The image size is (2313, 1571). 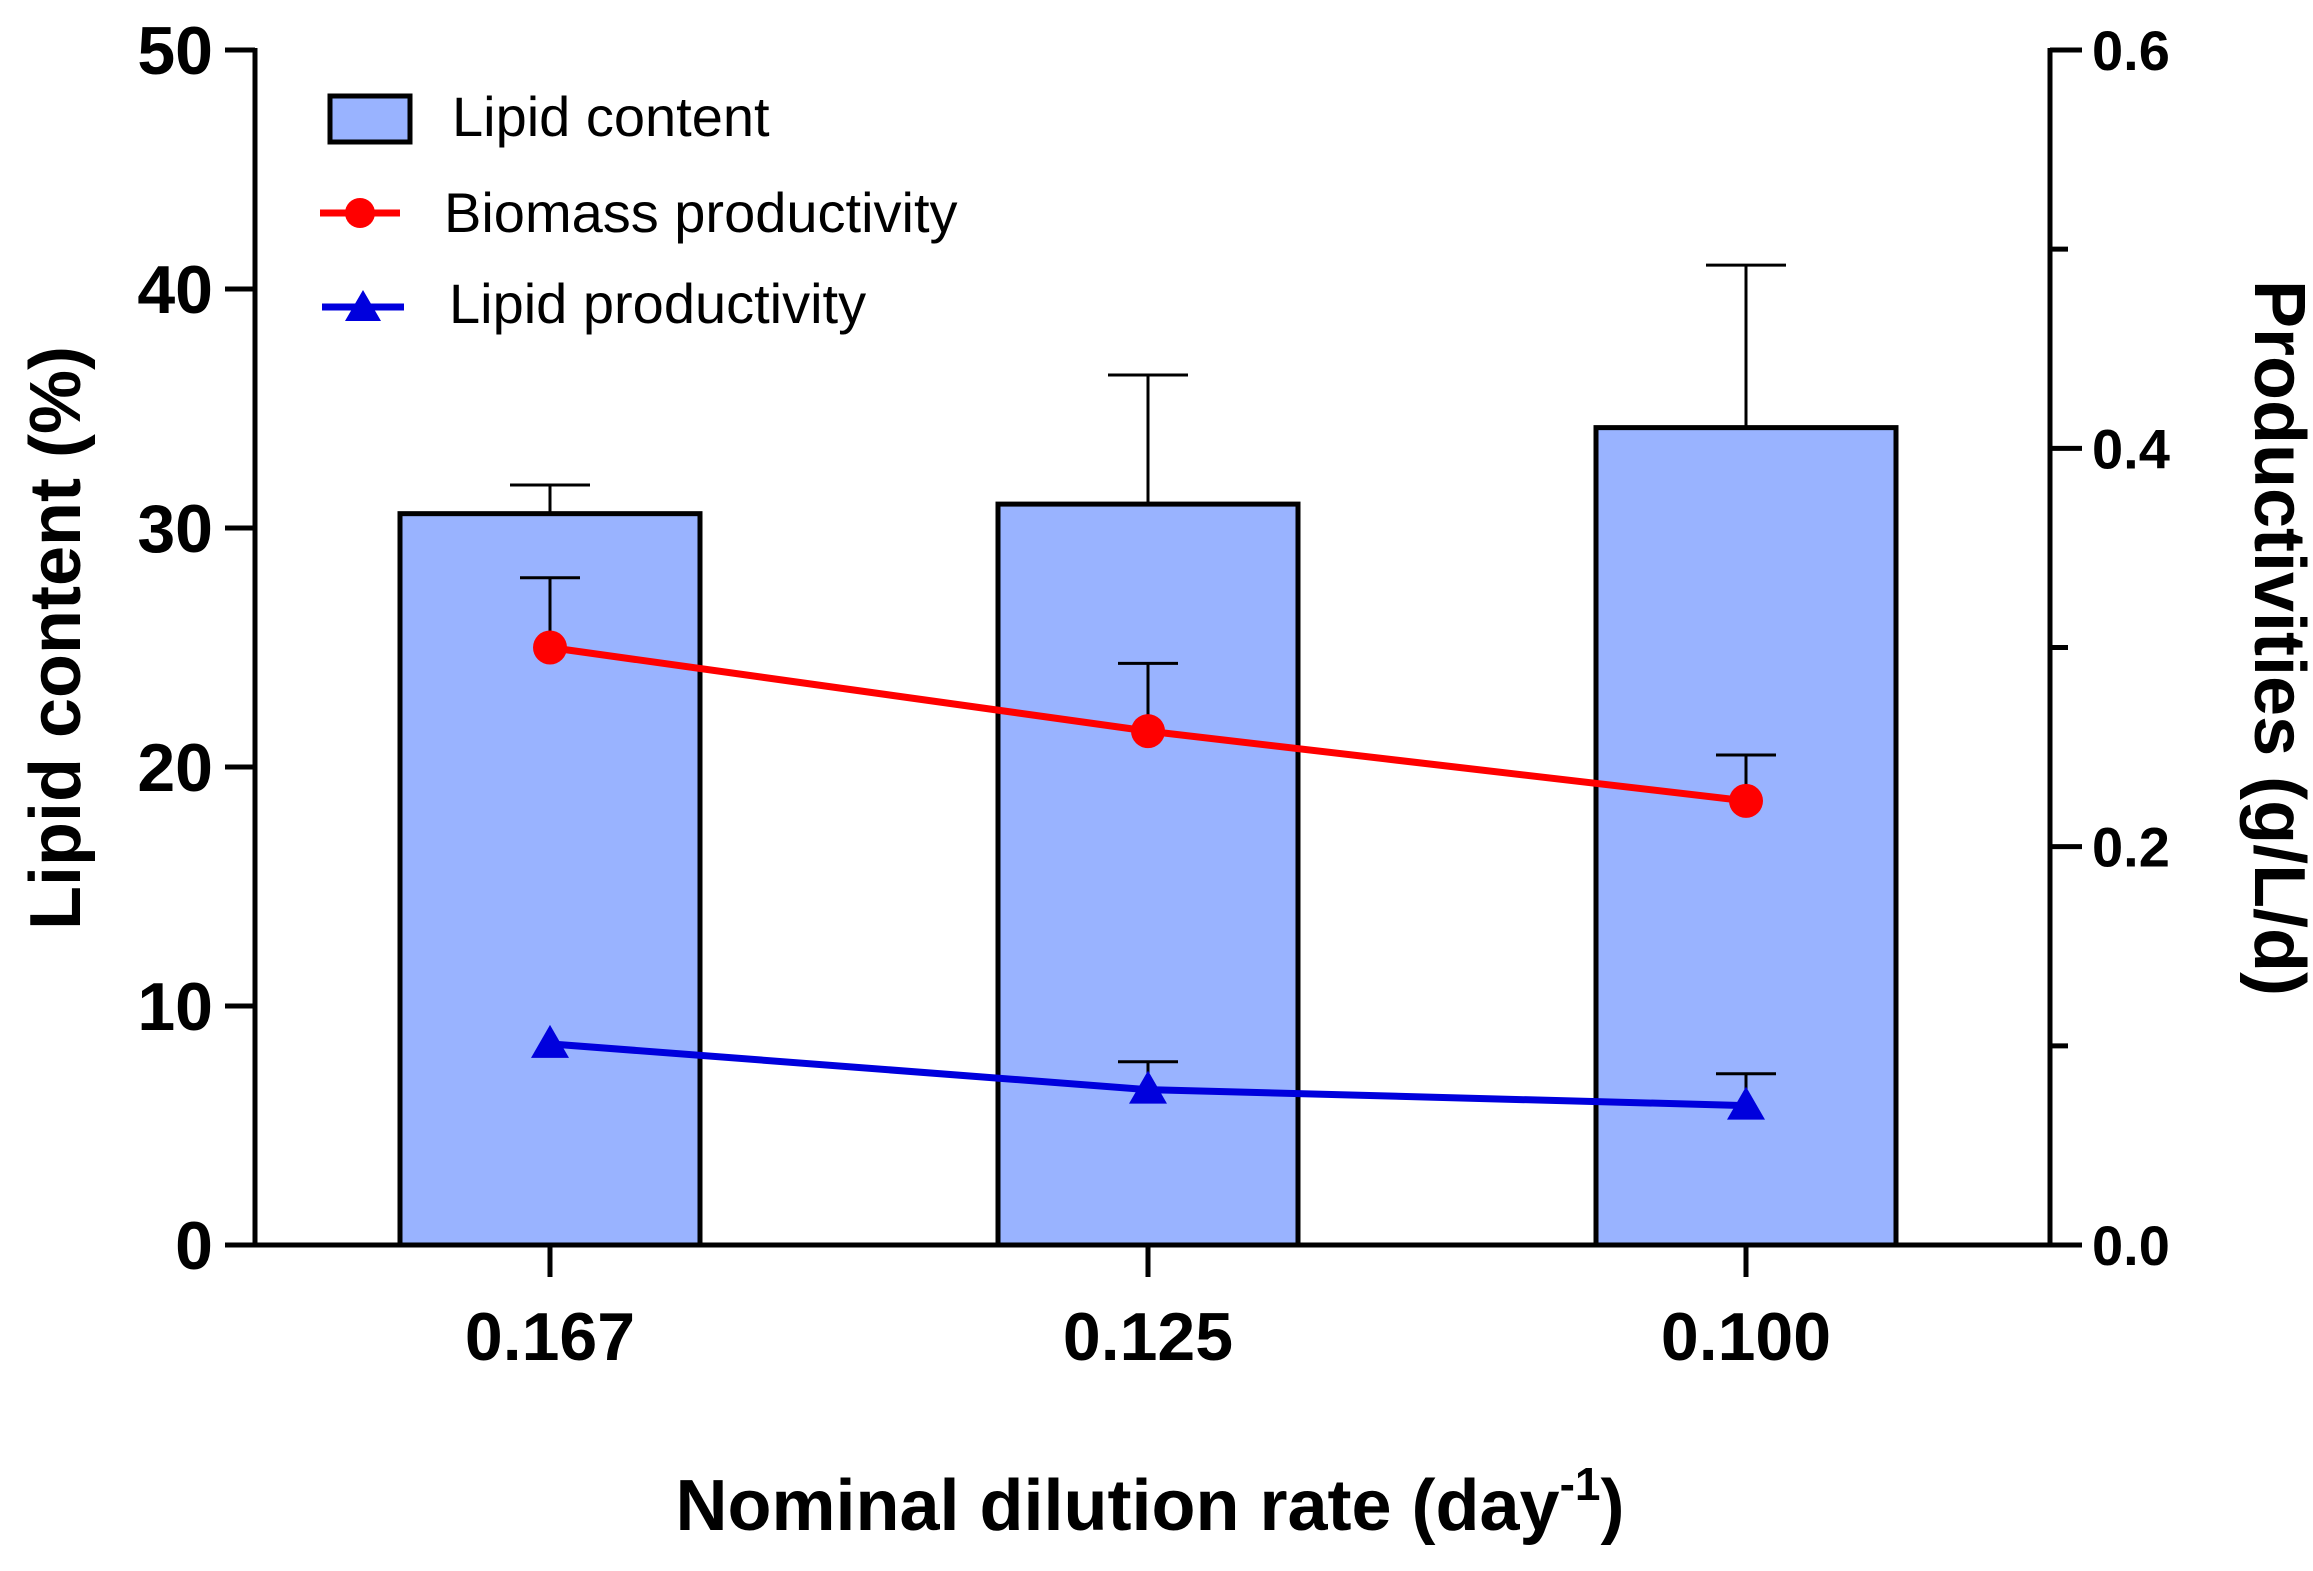 I want to click on x-axis-title-main: Nominal dilution rate (day, so click(x=1118, y=1506).